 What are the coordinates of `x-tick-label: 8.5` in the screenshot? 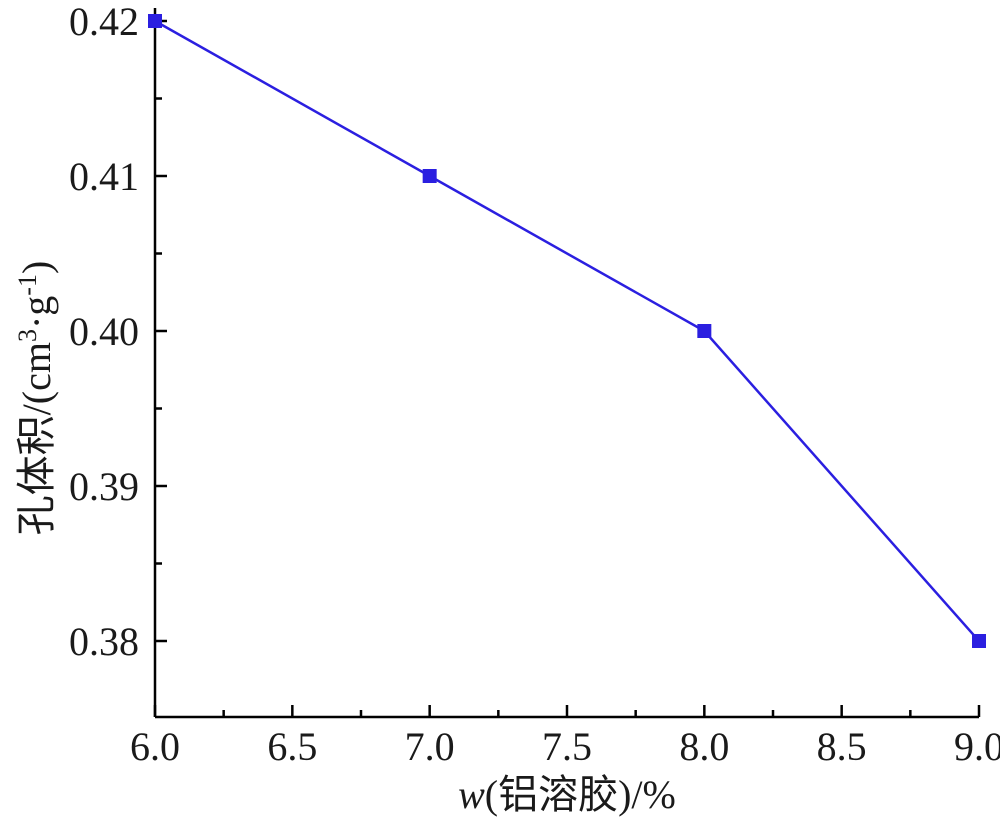 It's located at (842, 746).